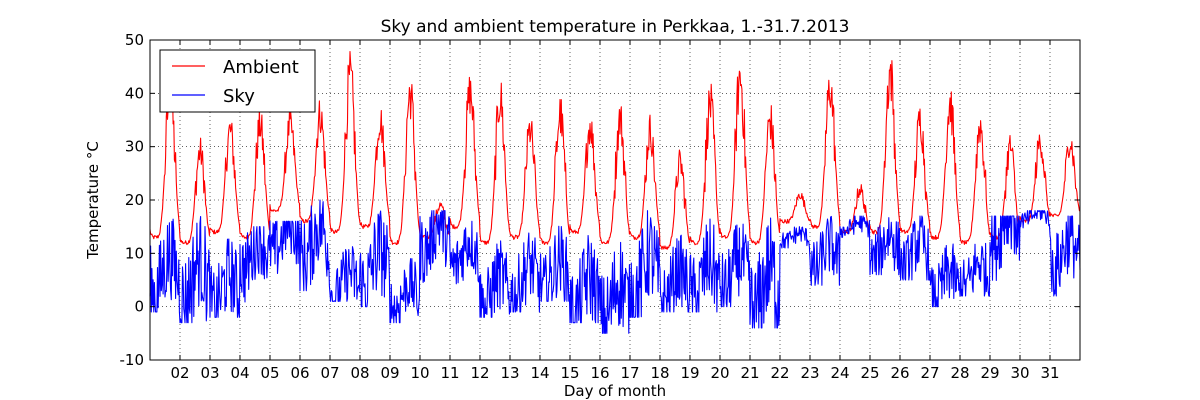 This screenshot has width=1200, height=400. What do you see at coordinates (209, 373) in the screenshot?
I see `x-tick-label: 03` at bounding box center [209, 373].